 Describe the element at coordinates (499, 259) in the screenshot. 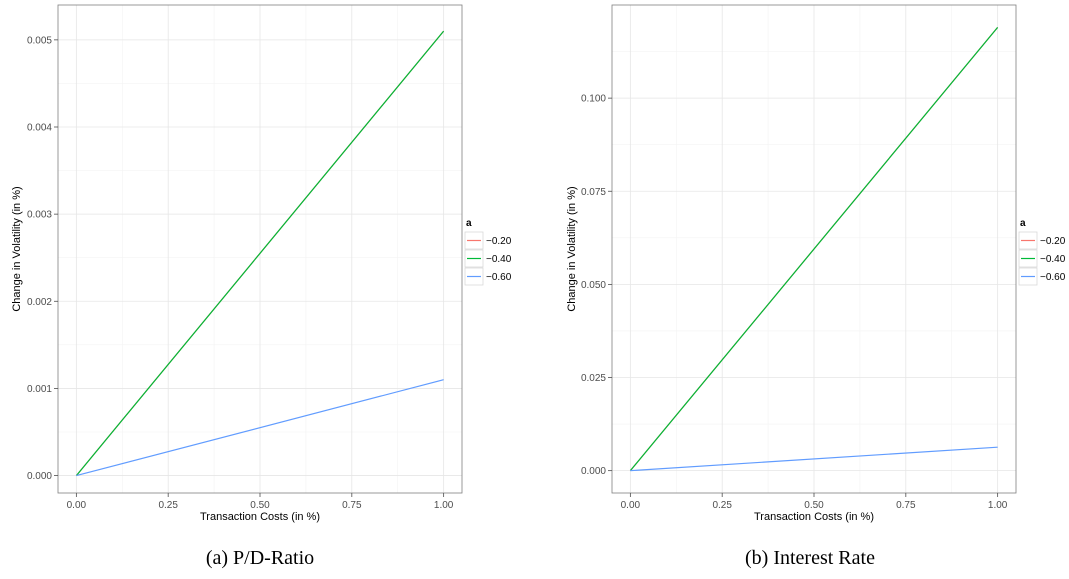

I see `chart-a-legend-label-1: −0.40` at that location.